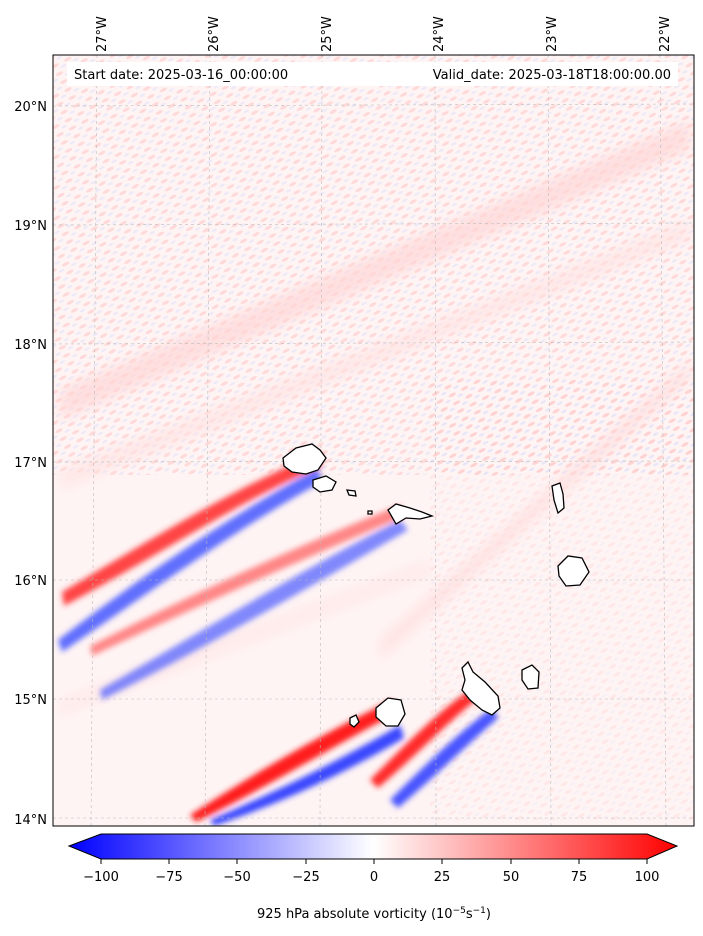  Describe the element at coordinates (30, 700) in the screenshot. I see `lat-label-15n: 15°N` at that location.